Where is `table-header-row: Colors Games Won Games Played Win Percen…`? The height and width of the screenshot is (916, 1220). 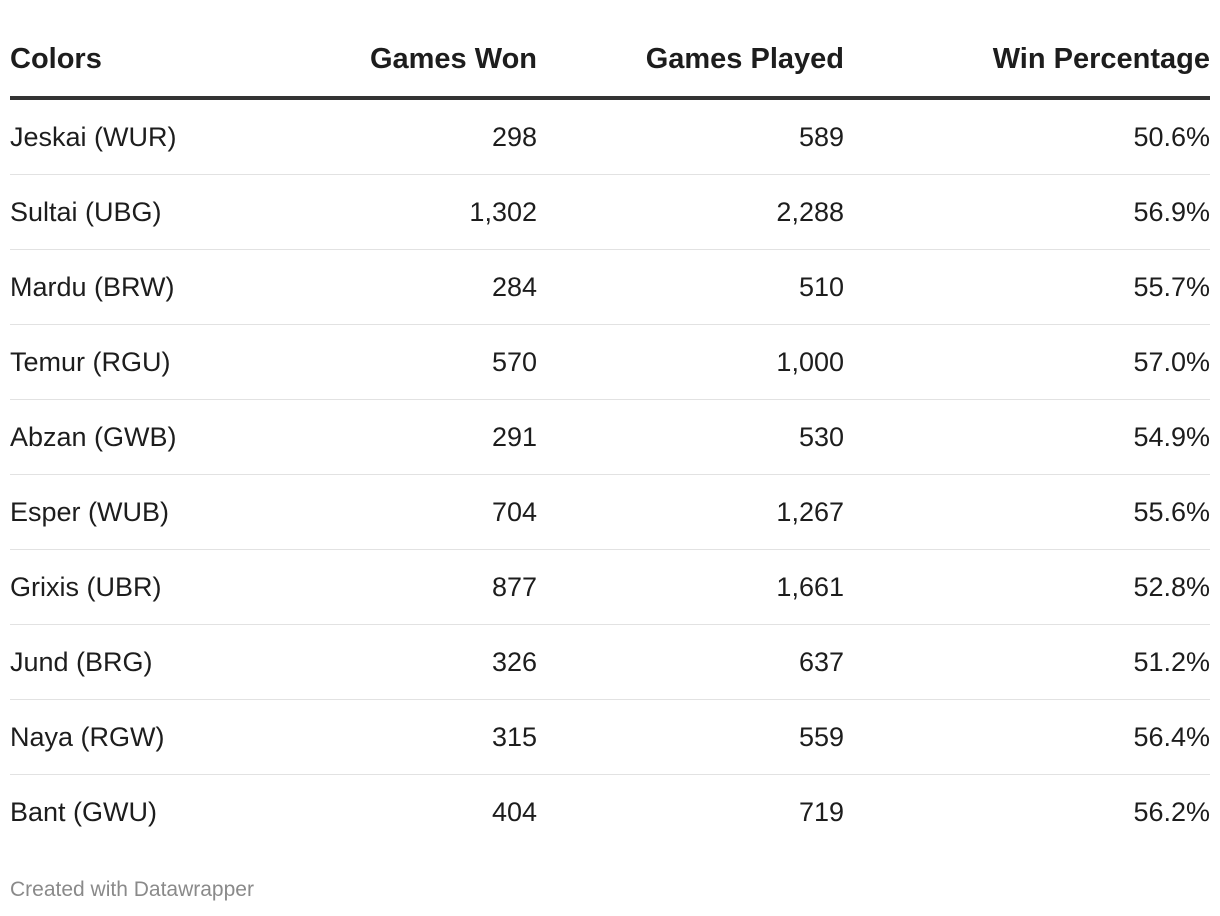 table-header-row: Colors Games Won Games Played Win Percen… is located at coordinates (610, 50).